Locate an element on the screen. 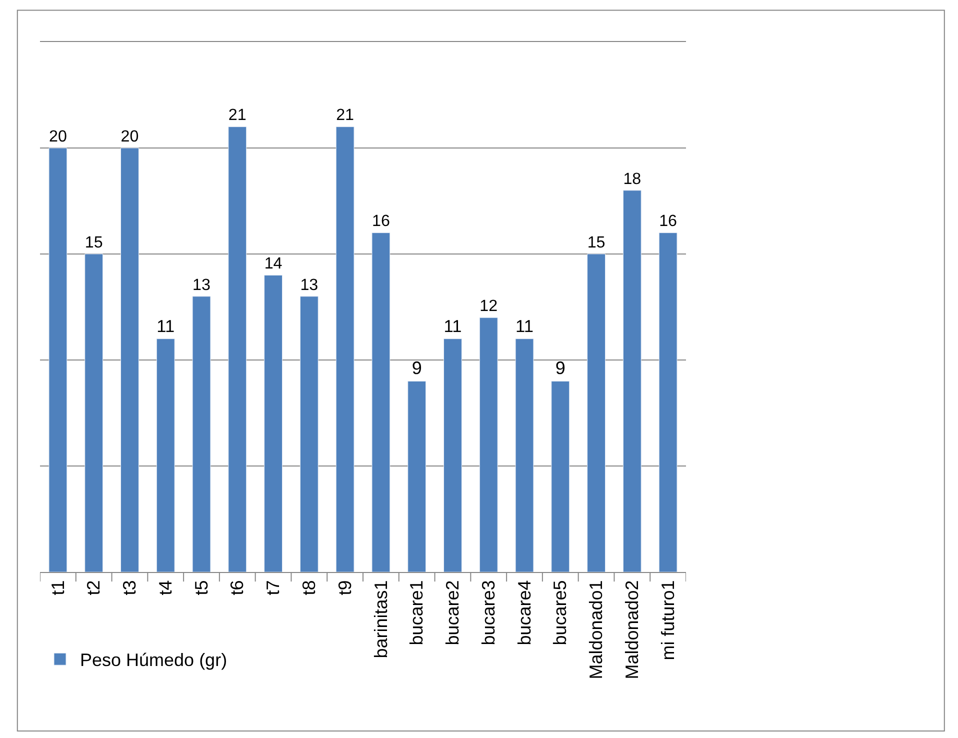 The height and width of the screenshot is (738, 958). x-tick-label: t5 is located at coordinates (201, 588).